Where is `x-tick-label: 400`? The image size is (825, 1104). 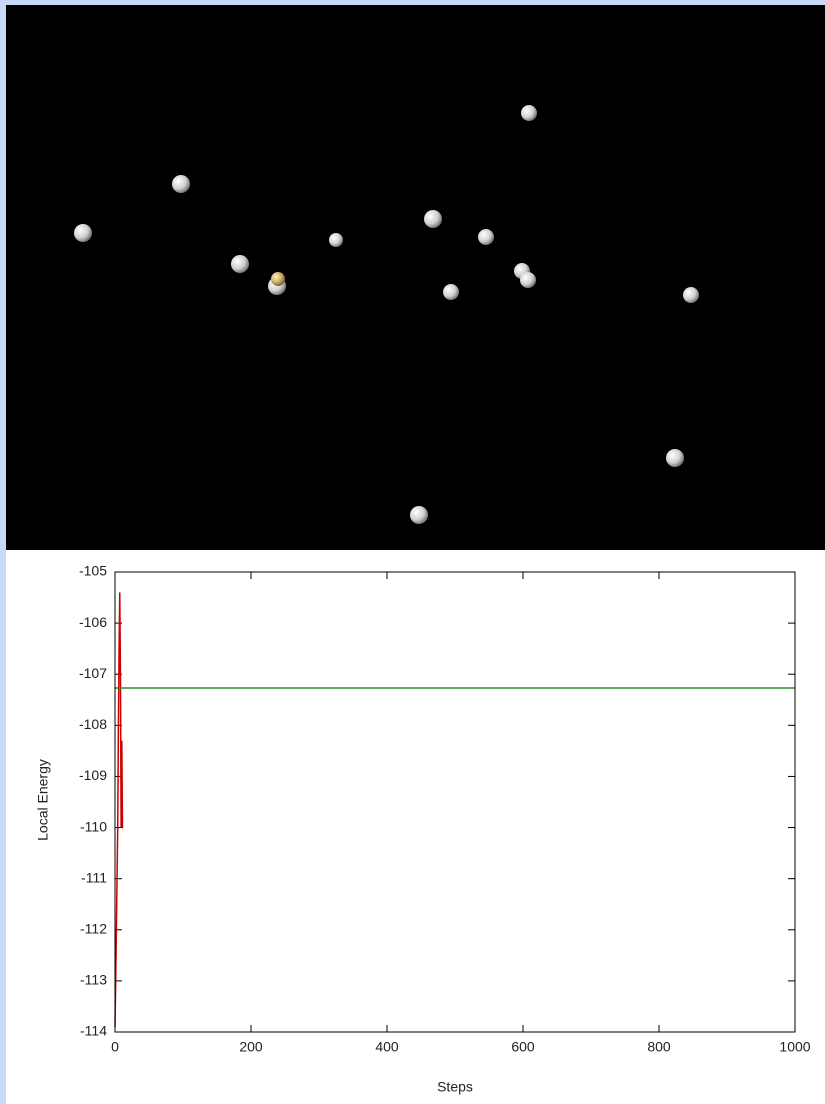
x-tick-label: 400 is located at coordinates (387, 1047).